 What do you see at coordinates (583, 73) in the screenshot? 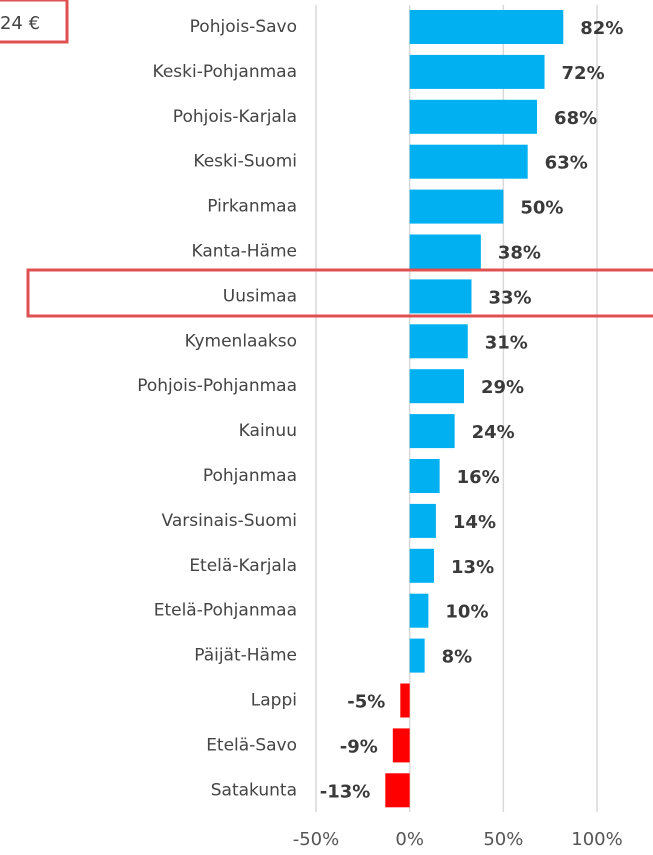
I see `value-label: 72%` at bounding box center [583, 73].